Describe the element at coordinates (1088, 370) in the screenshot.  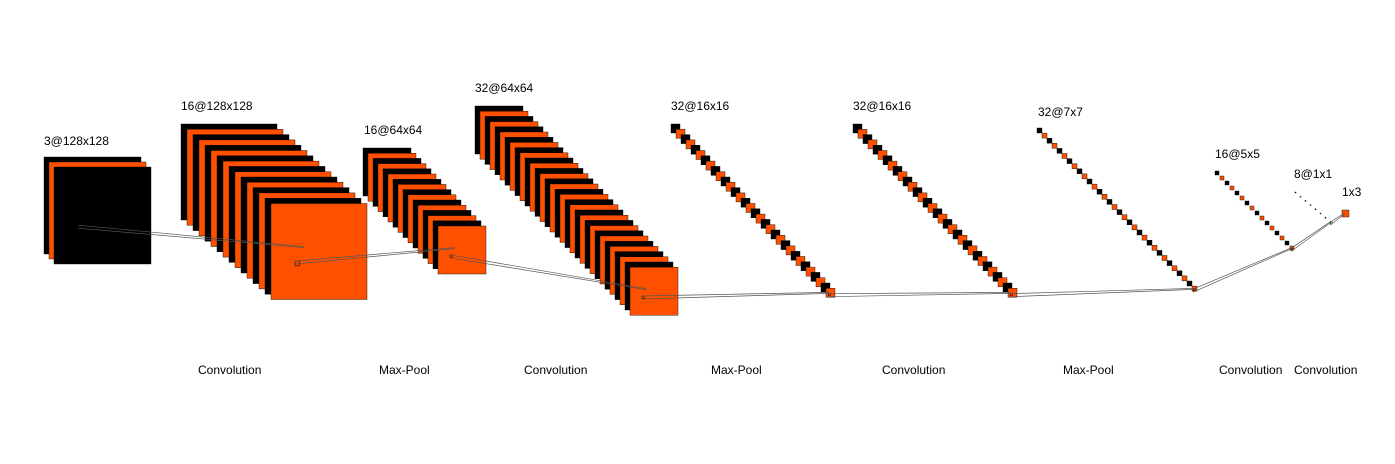
I see `operation-label-pool3: Max-Pool` at that location.